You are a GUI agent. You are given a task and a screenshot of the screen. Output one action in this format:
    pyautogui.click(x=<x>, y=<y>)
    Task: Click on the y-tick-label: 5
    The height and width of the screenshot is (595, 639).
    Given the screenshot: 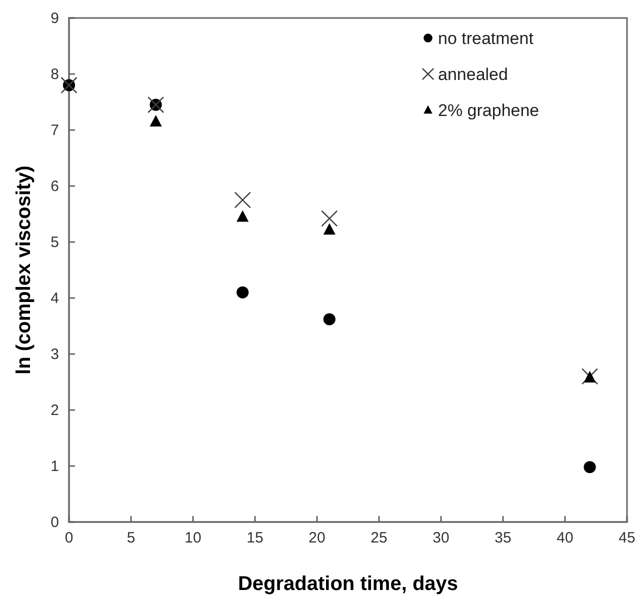 What is the action you would take?
    pyautogui.click(x=54, y=242)
    